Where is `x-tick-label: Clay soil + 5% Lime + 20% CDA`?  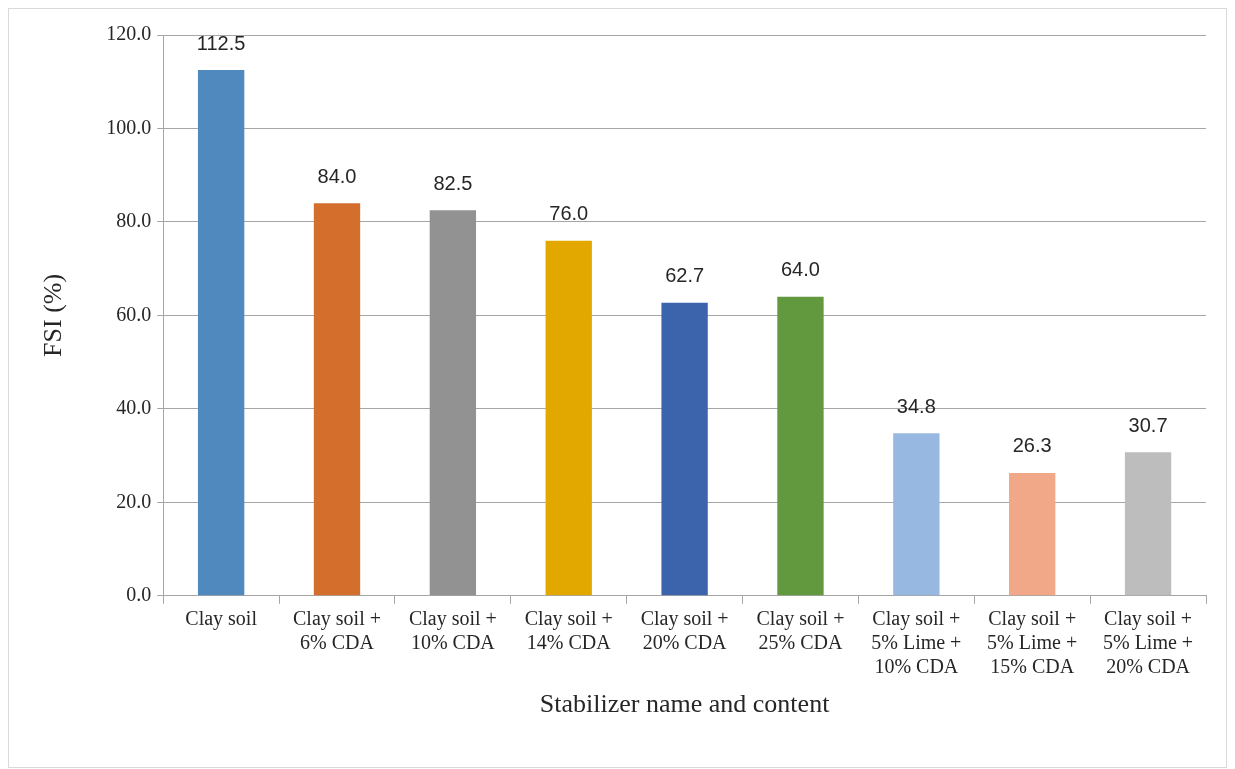 x-tick-label: Clay soil + 5% Lime + 20% CDA is located at coordinates (1148, 642).